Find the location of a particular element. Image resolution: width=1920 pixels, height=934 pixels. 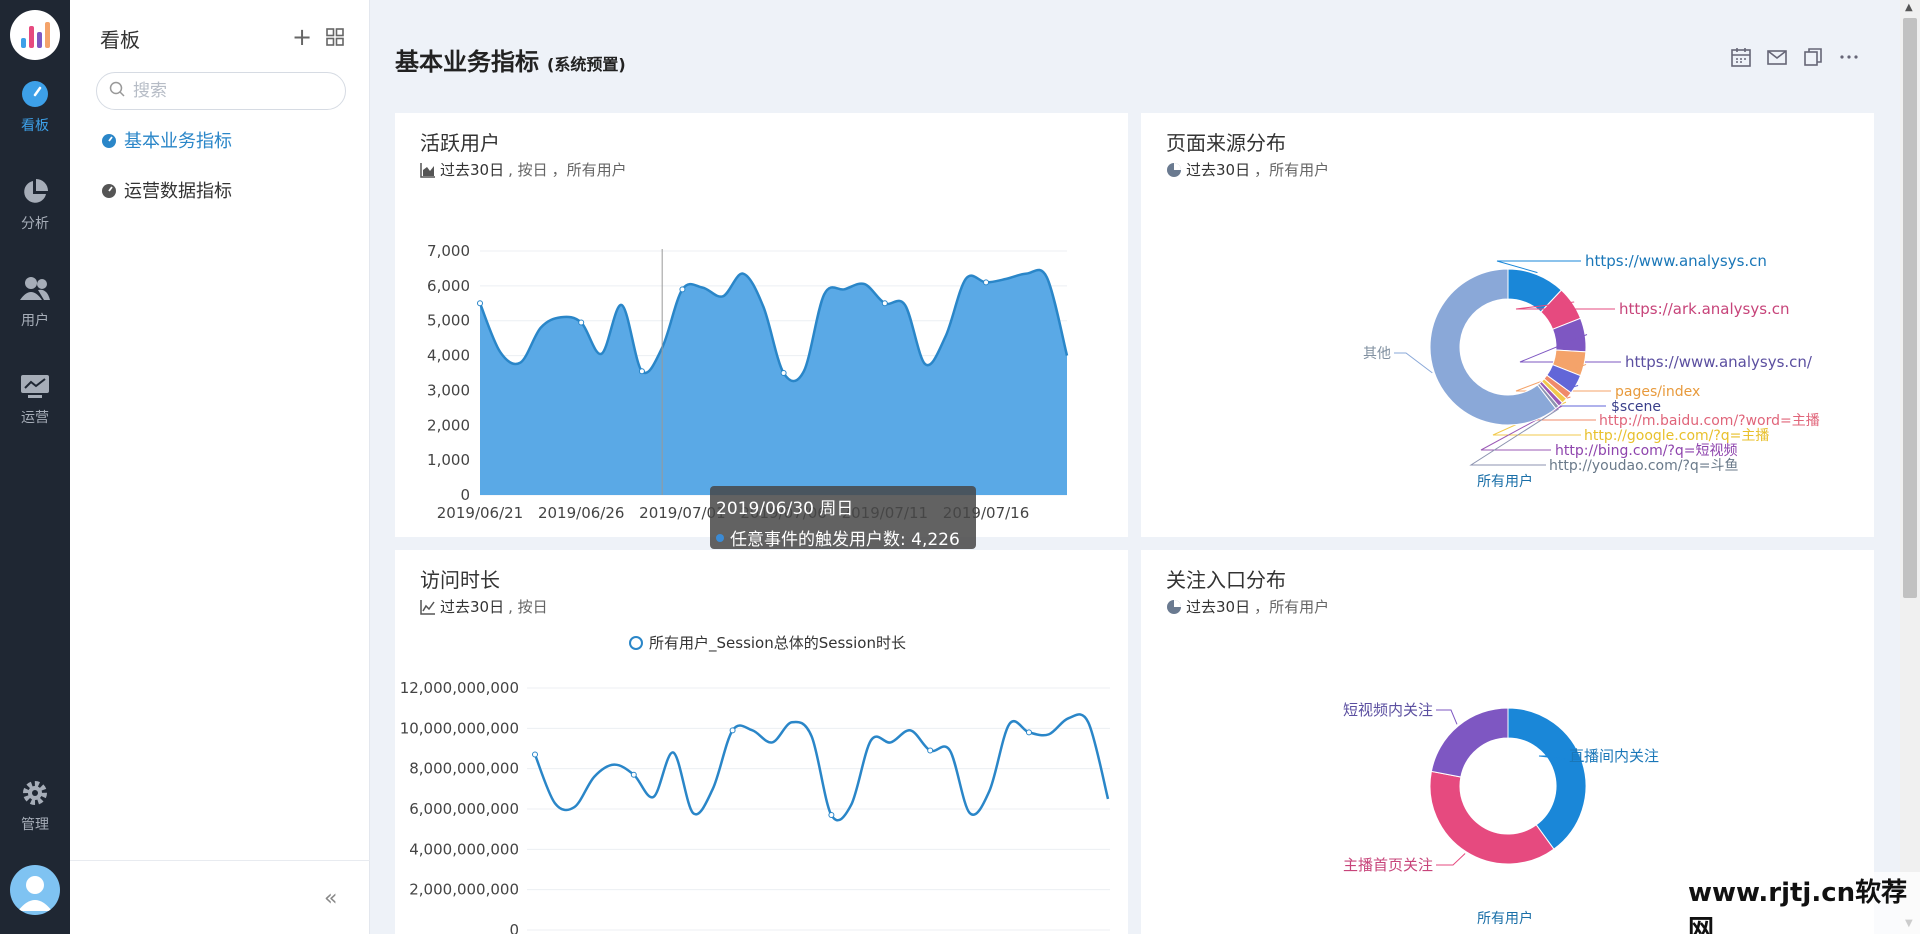

x-tick-label: 2019/06/26 is located at coordinates (581, 513).